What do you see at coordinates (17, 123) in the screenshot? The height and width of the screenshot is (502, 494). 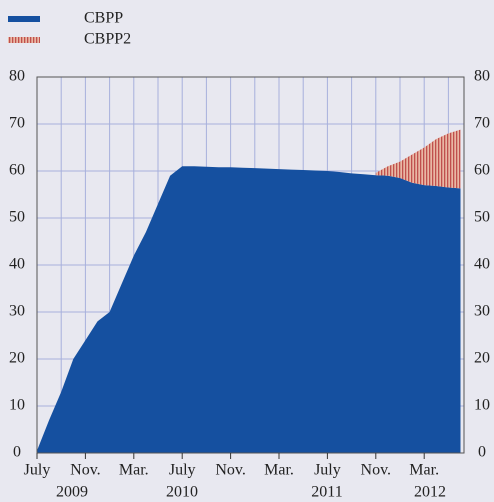 I see `y-tick-label: 70` at bounding box center [17, 123].